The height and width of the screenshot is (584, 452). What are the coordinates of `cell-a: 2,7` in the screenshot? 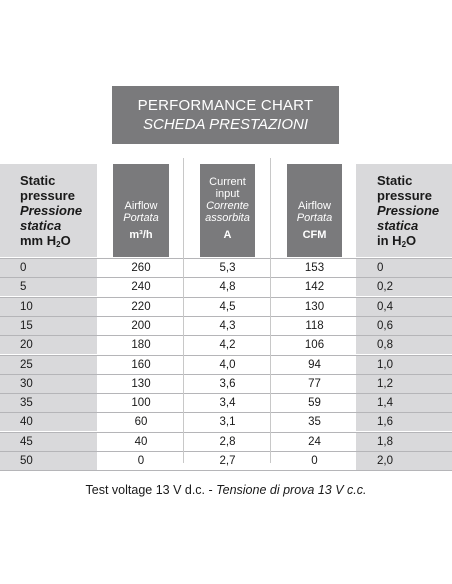 It's located at (227, 461).